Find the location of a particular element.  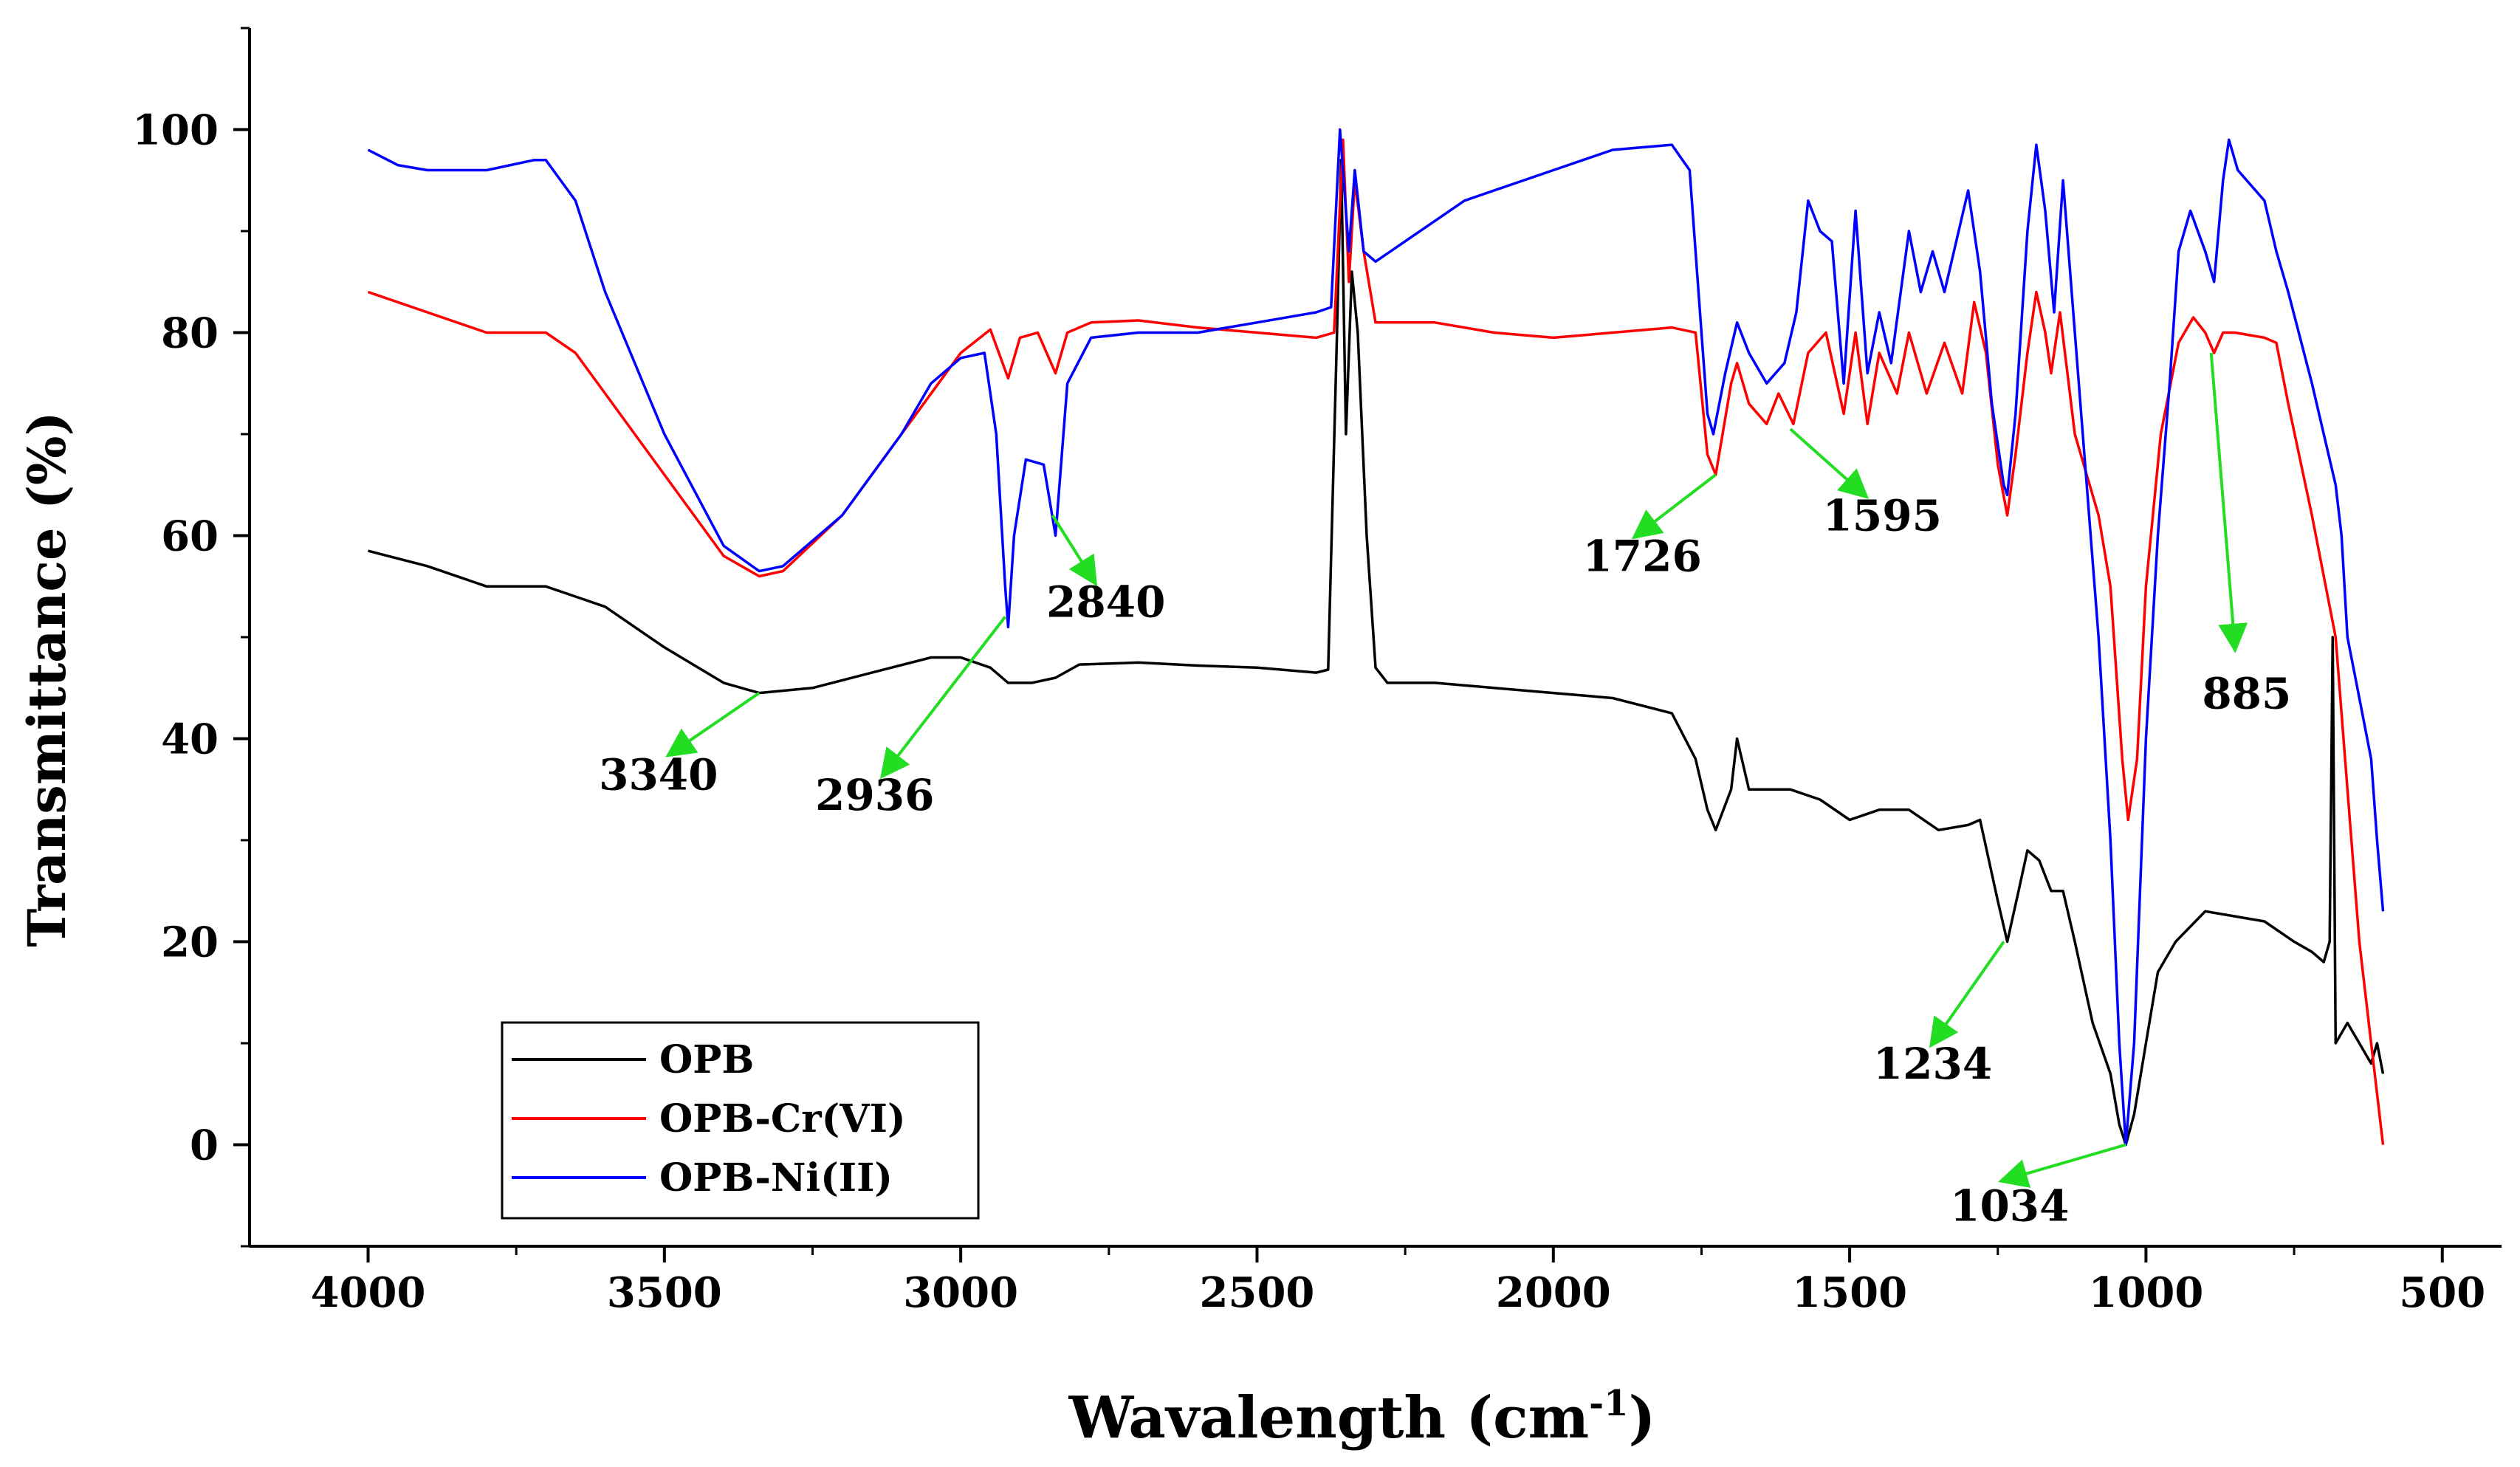

legend-box is located at coordinates (740, 1120).